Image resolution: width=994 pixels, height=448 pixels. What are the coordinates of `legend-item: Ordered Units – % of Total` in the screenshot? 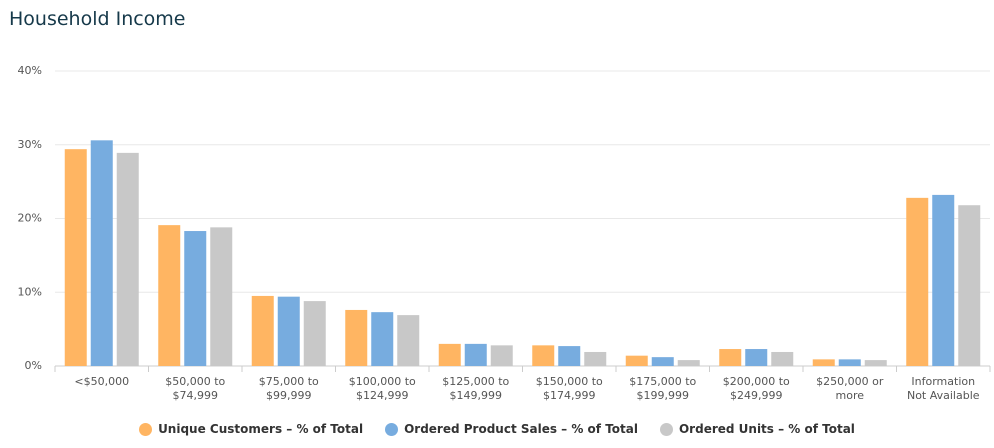 It's located at (757, 429).